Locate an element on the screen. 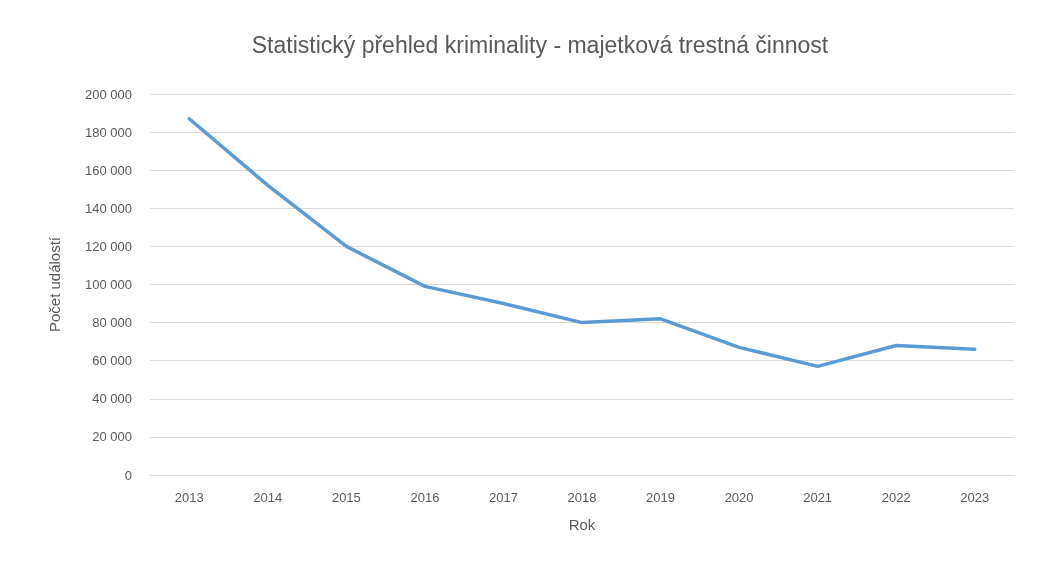  y-tick-label: 20 000 is located at coordinates (112, 437).